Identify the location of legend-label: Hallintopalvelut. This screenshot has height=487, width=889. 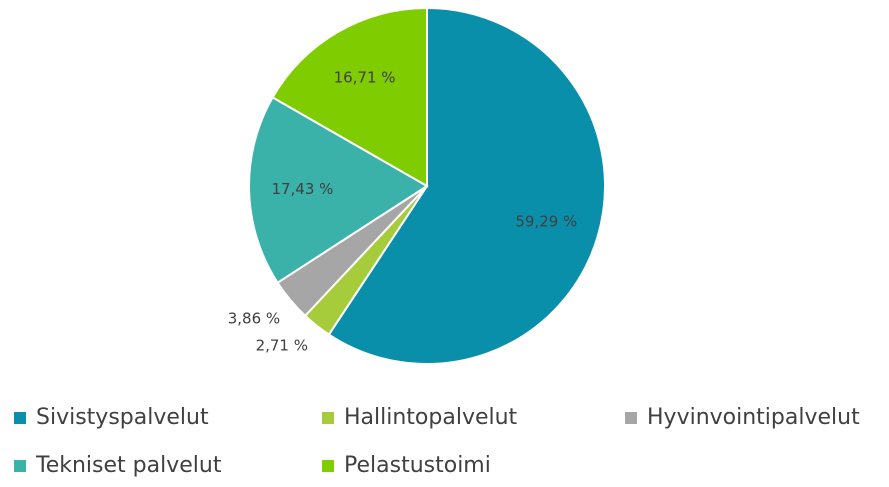
(431, 417).